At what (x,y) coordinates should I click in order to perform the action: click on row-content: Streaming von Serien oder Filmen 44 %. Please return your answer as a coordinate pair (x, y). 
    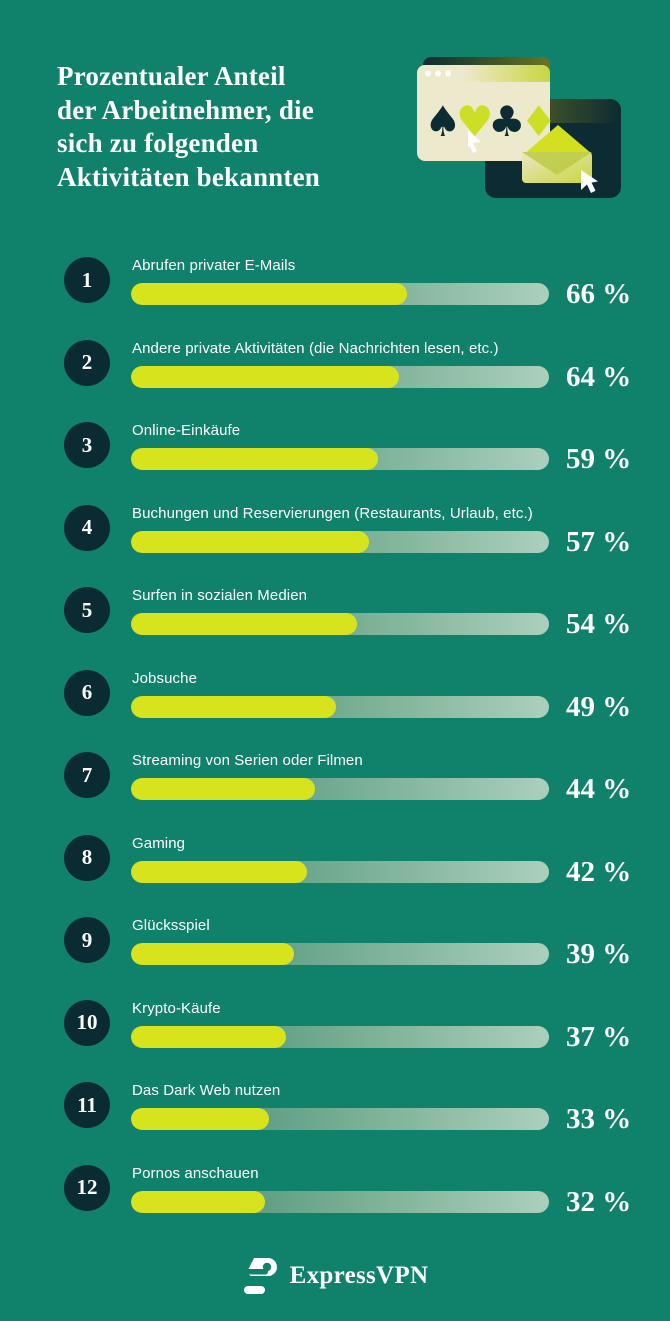
    Looking at the image, I should click on (400, 778).